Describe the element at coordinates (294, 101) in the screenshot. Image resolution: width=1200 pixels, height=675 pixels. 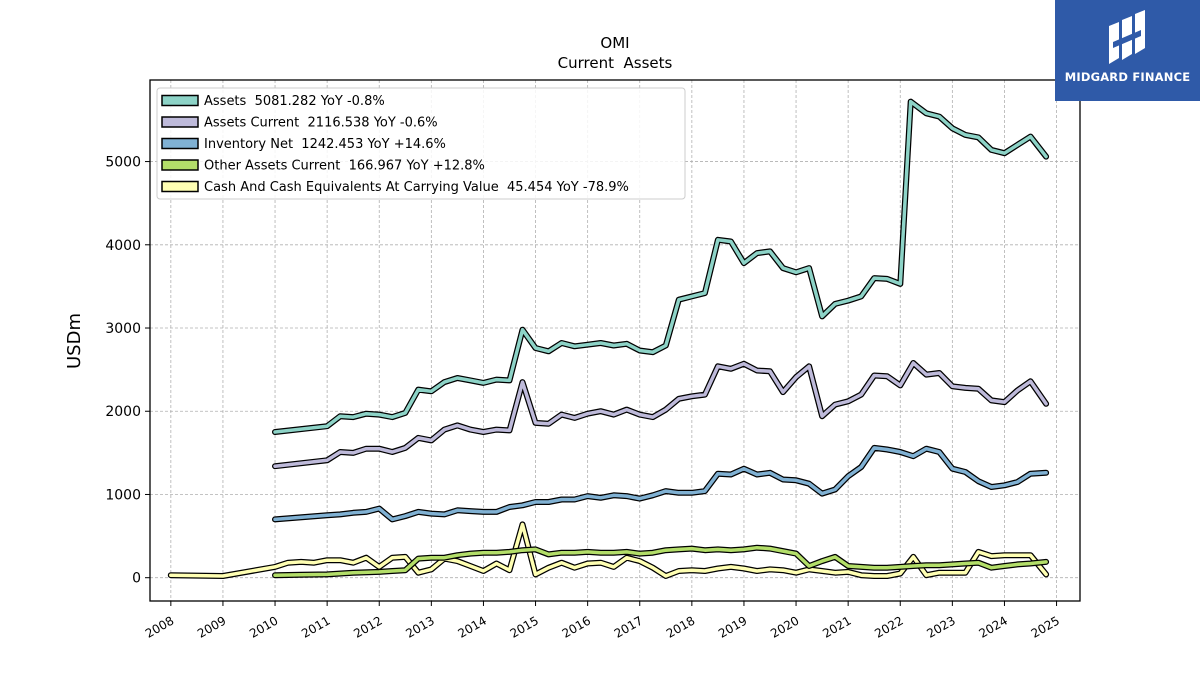
I see `legend-label: Assets 5081.282 YoY -0.8%` at that location.